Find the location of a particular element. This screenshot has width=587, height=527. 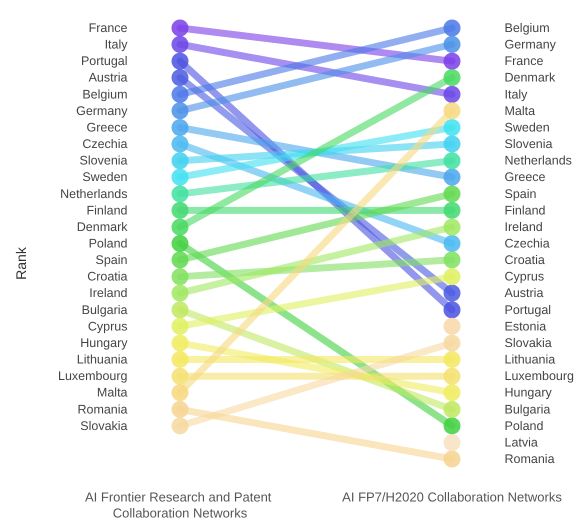

text: Latvia is located at coordinates (521, 443).